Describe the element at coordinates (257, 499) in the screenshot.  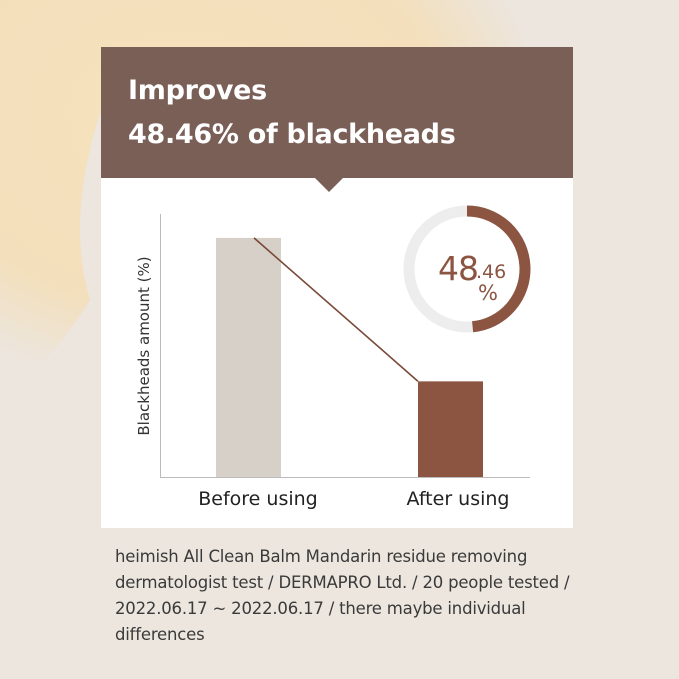
I see `x-tick-label-before: Before using` at that location.